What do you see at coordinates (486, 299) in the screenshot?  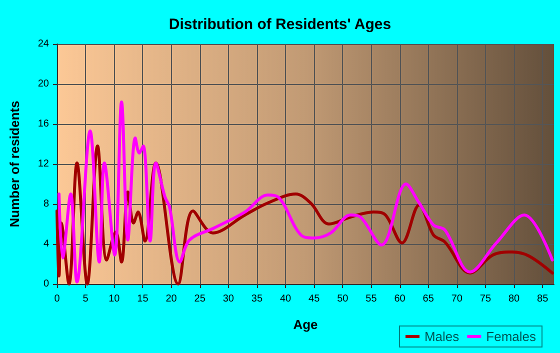 I see `x-tick-label: 75` at bounding box center [486, 299].